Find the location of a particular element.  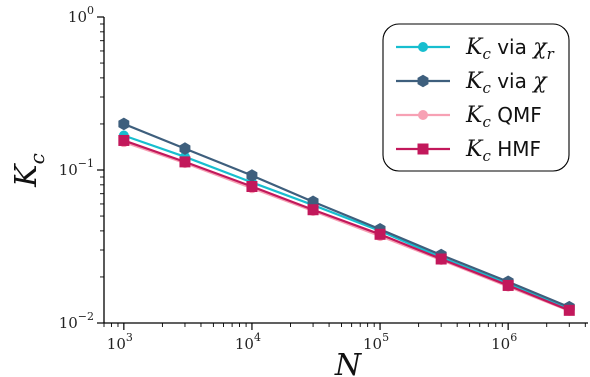

legend-label-3: Kc HMF is located at coordinates (503, 151).